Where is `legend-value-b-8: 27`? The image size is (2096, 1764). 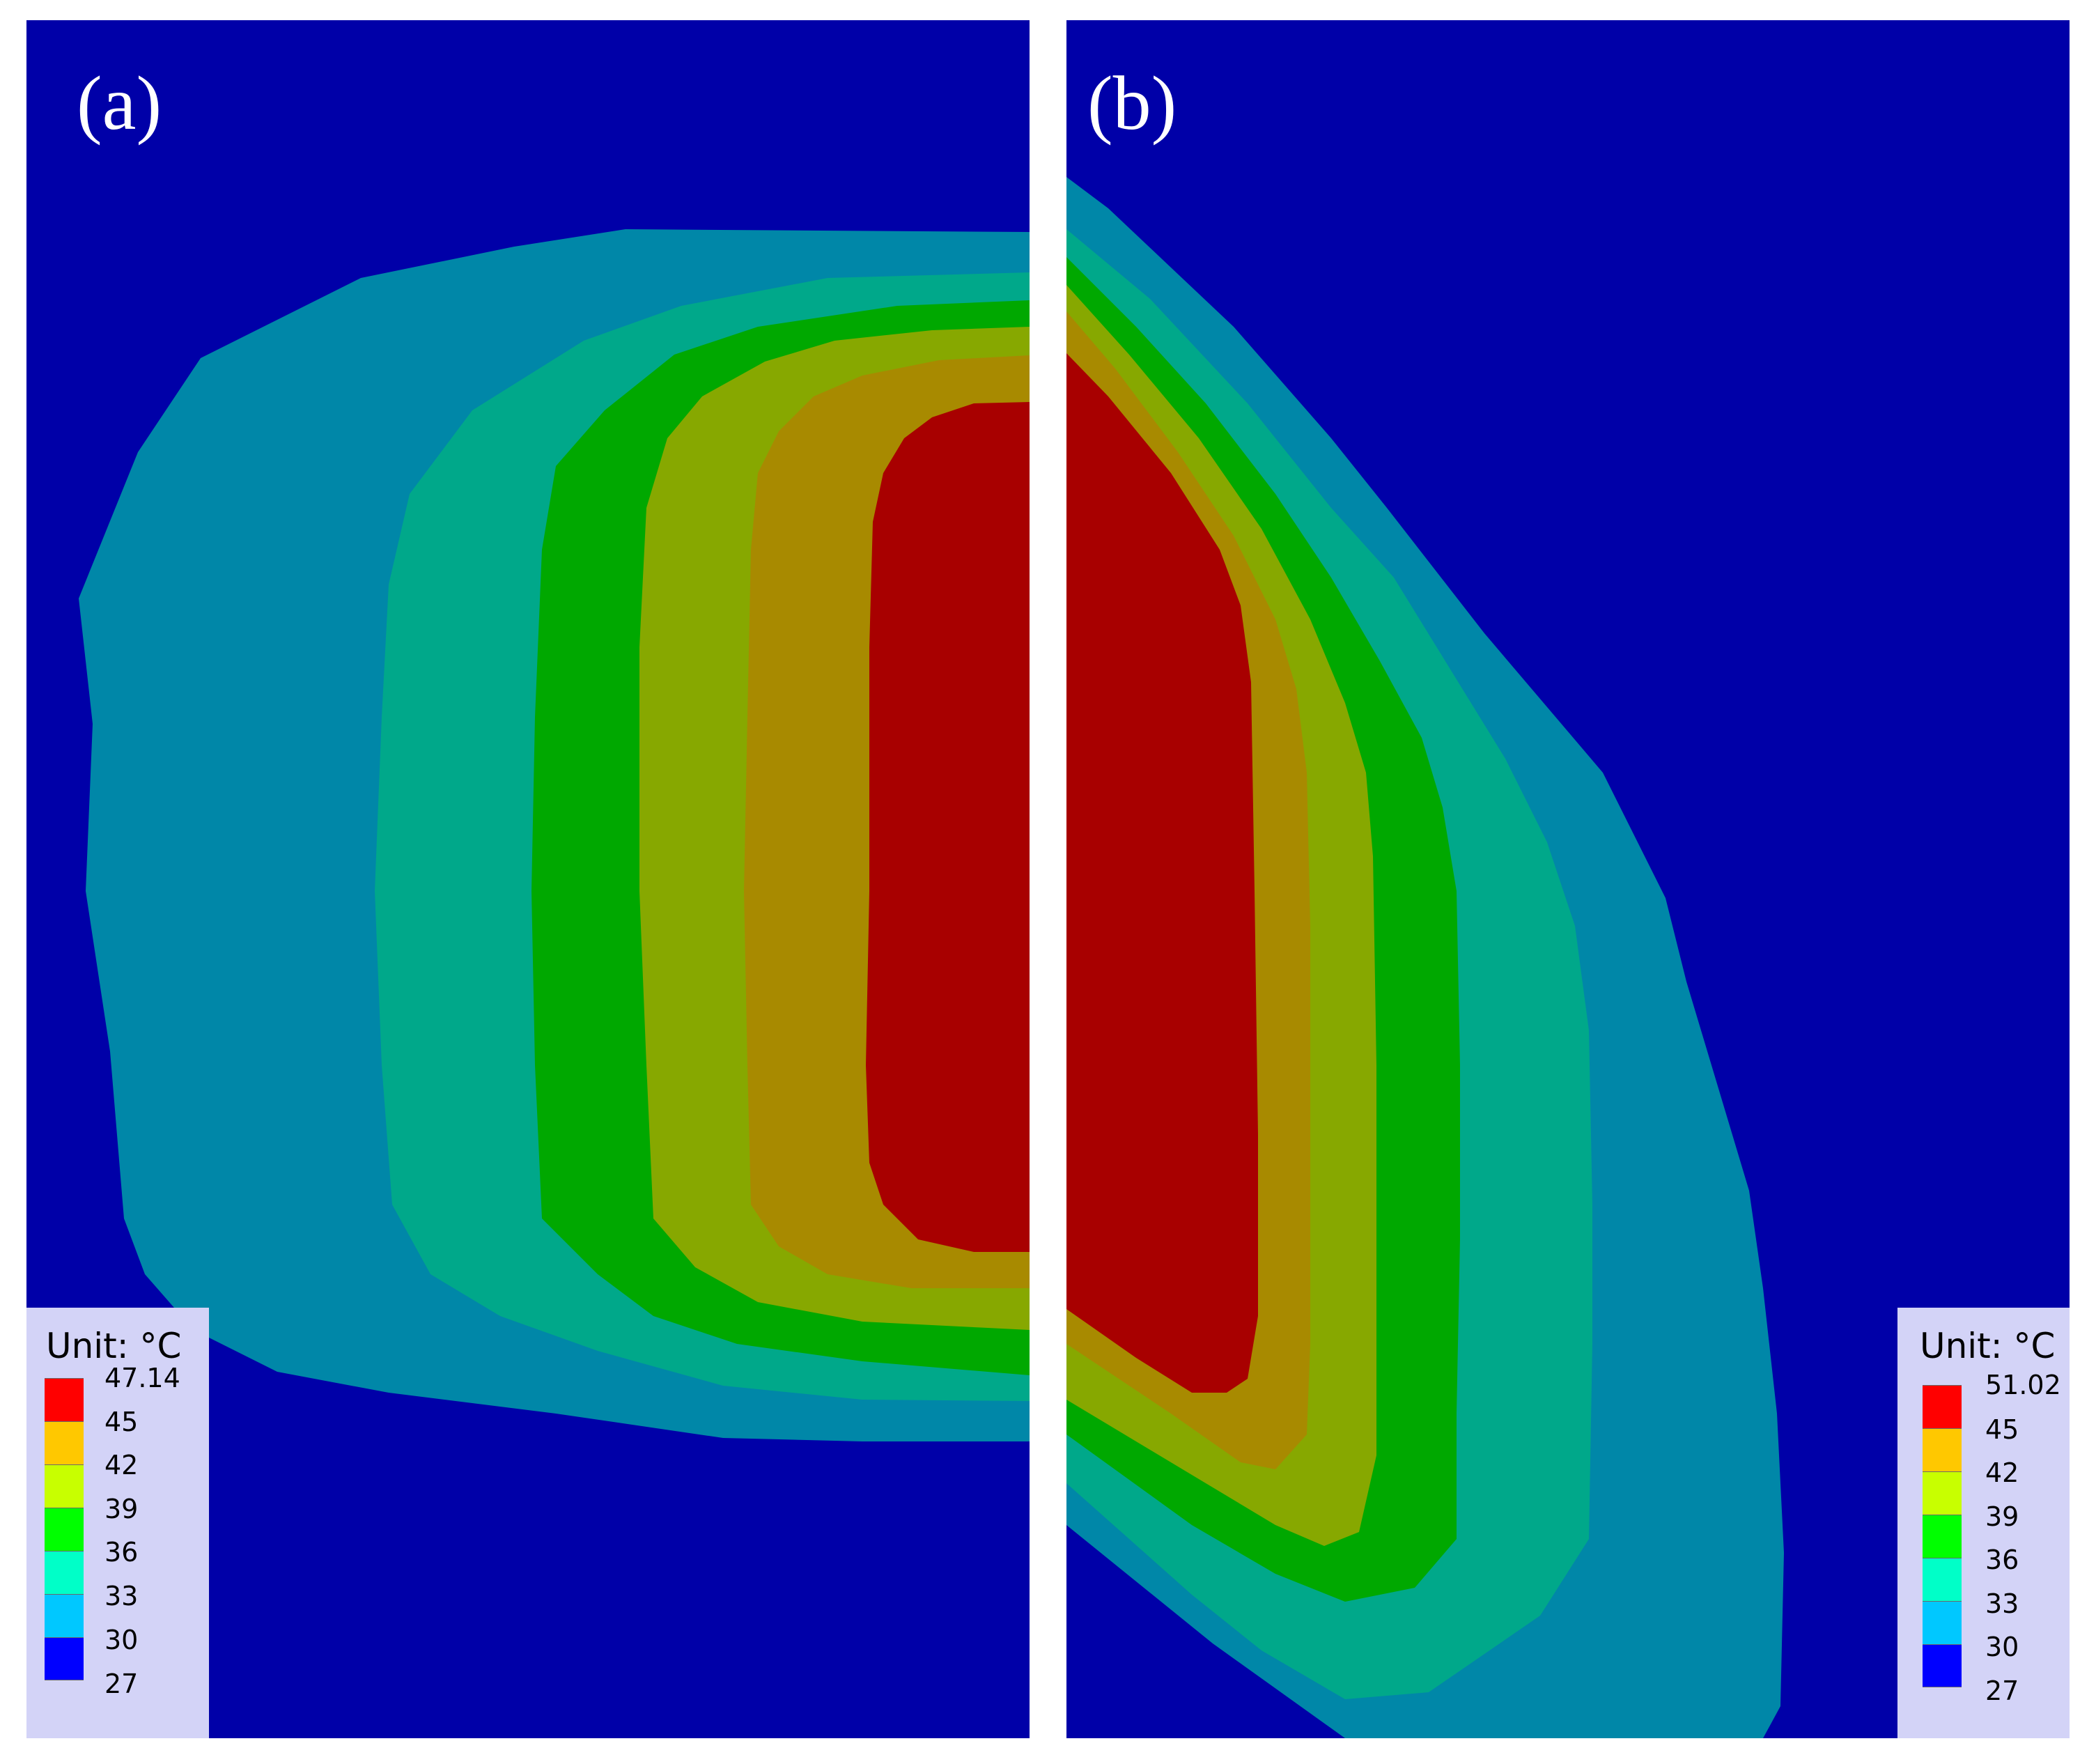
legend-value-b-8: 27 is located at coordinates (2002, 1691).